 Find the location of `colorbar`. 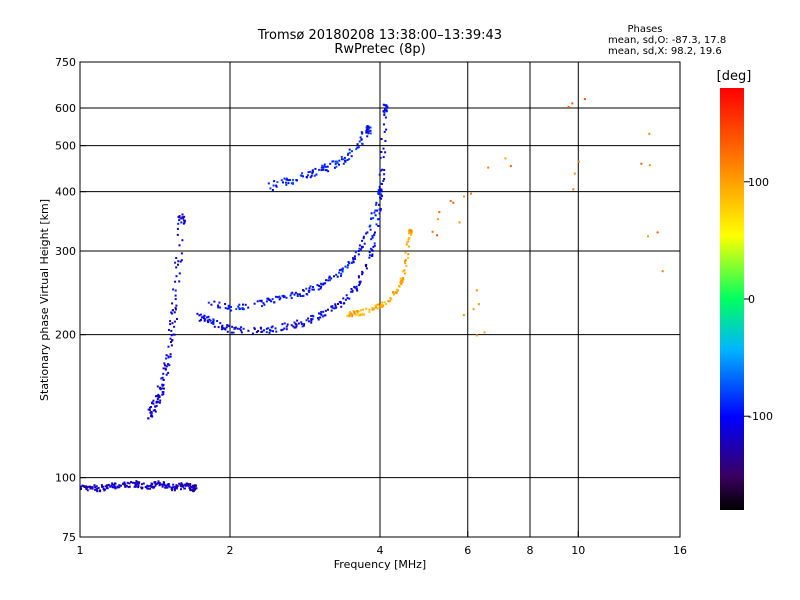

colorbar is located at coordinates (732, 299).